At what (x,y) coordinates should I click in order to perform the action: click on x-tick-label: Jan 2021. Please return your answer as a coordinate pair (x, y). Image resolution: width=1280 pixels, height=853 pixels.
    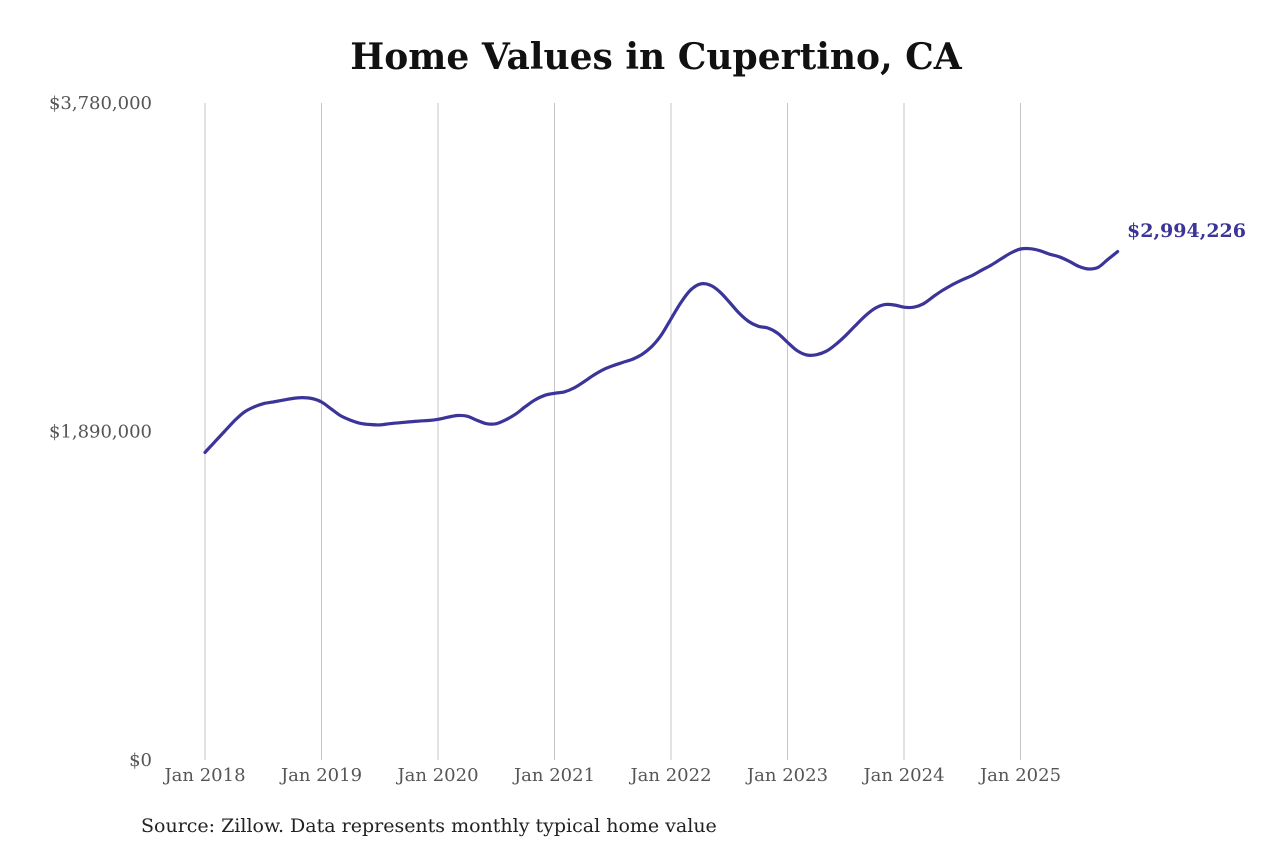
    Looking at the image, I should click on (553, 775).